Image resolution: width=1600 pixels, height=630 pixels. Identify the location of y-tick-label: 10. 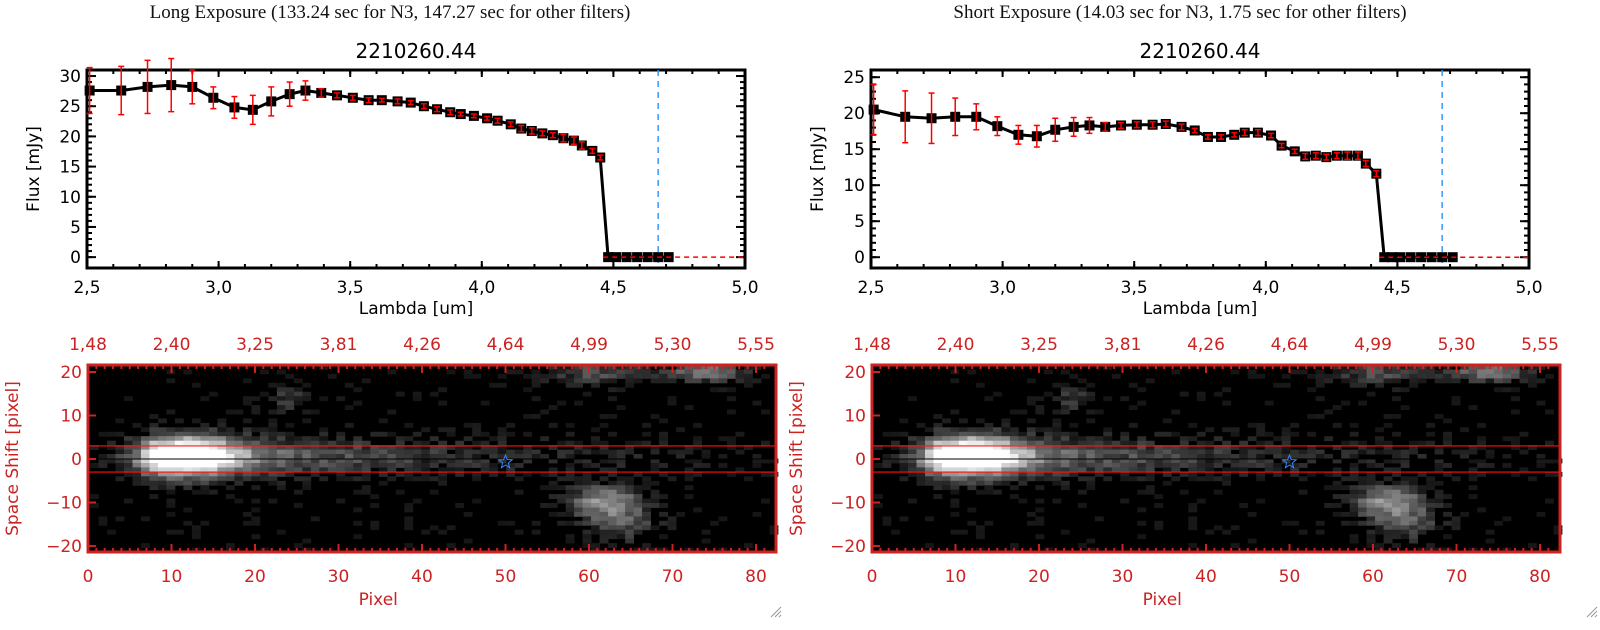
(854, 186).